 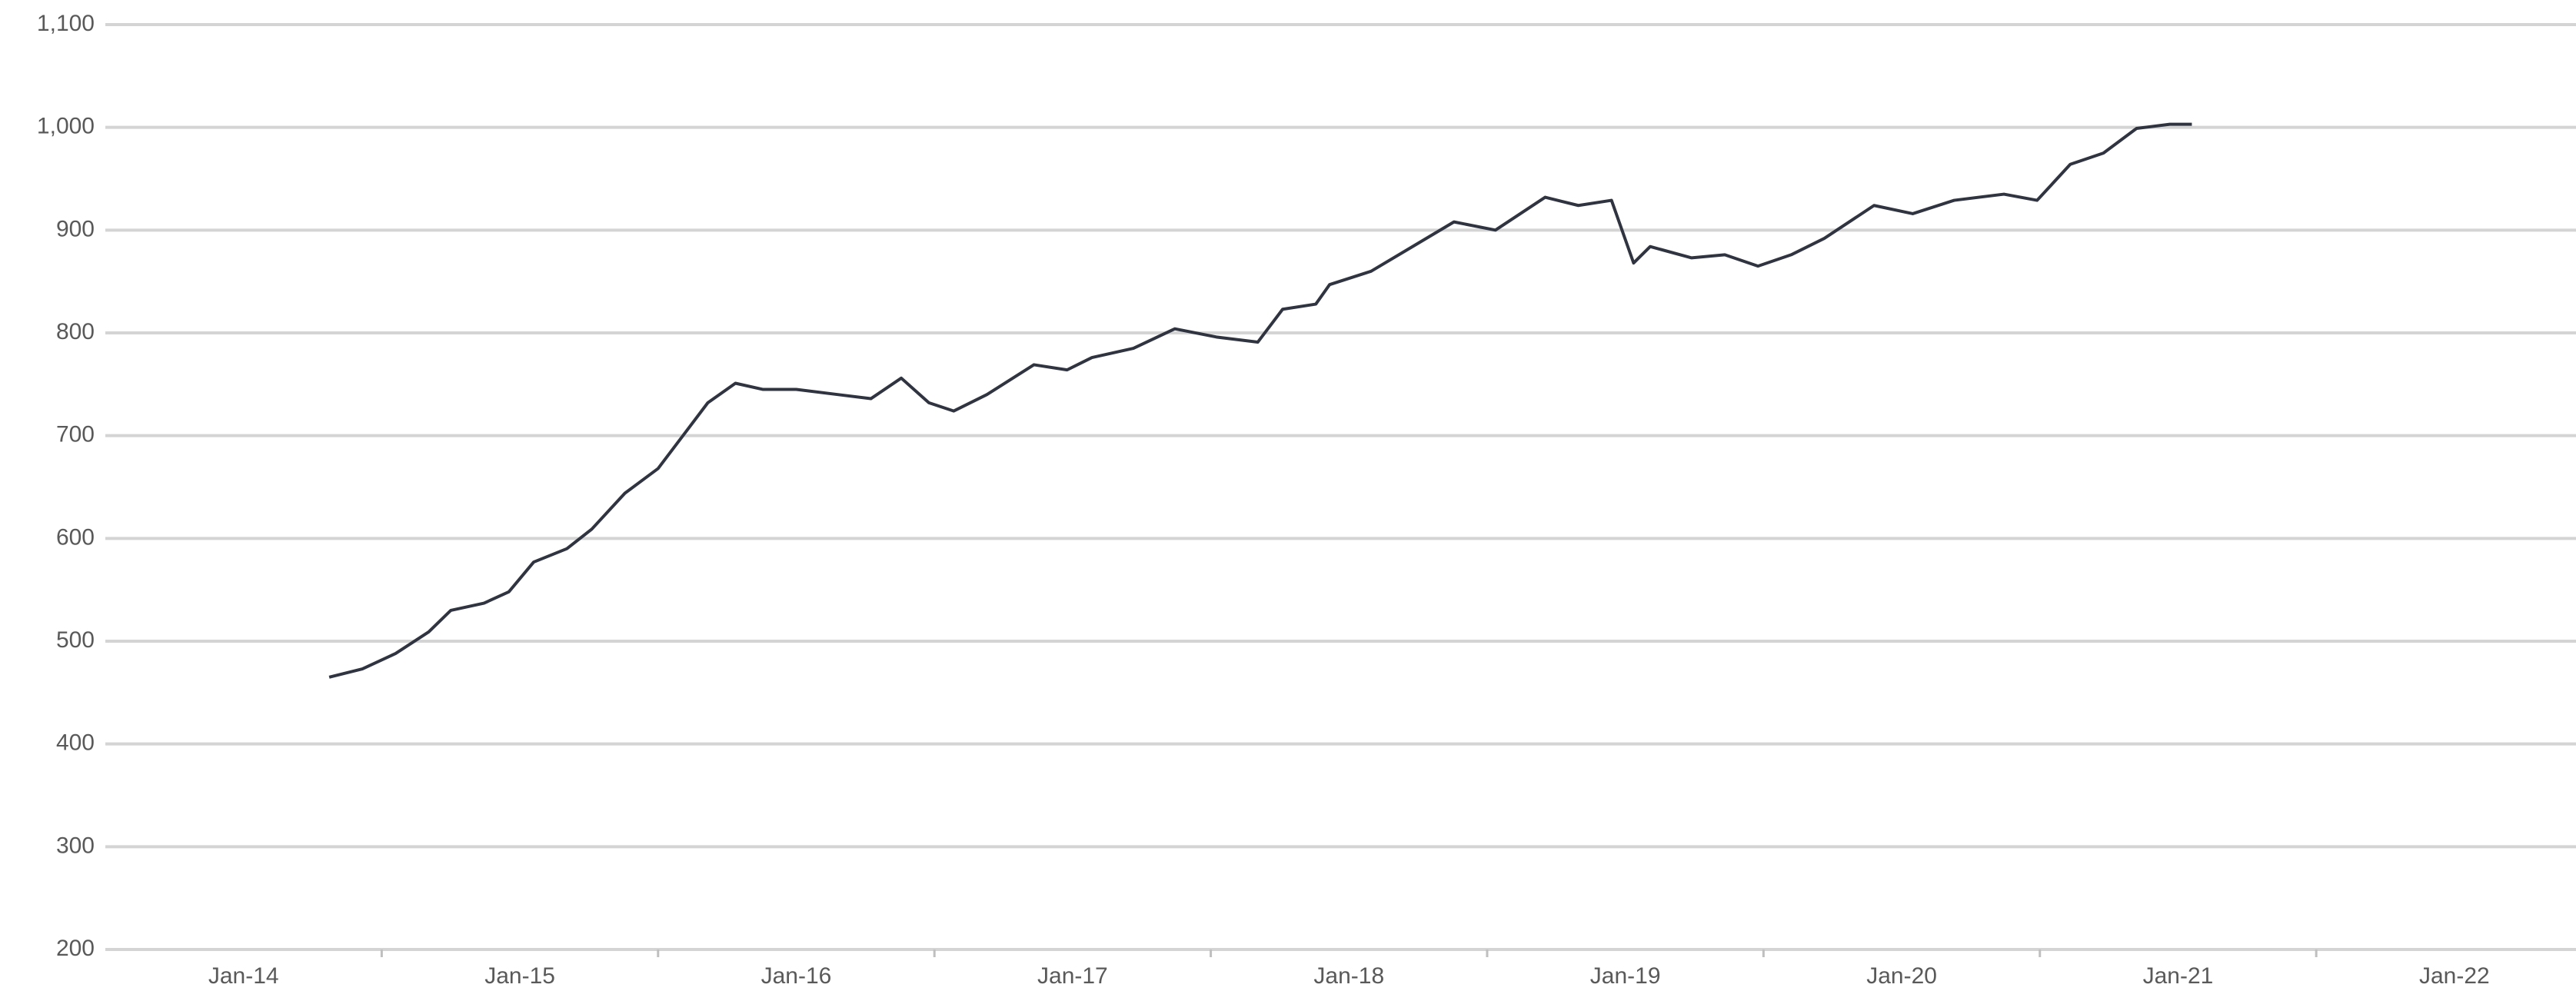 I want to click on y-tick-label: 200, so click(x=75, y=948).